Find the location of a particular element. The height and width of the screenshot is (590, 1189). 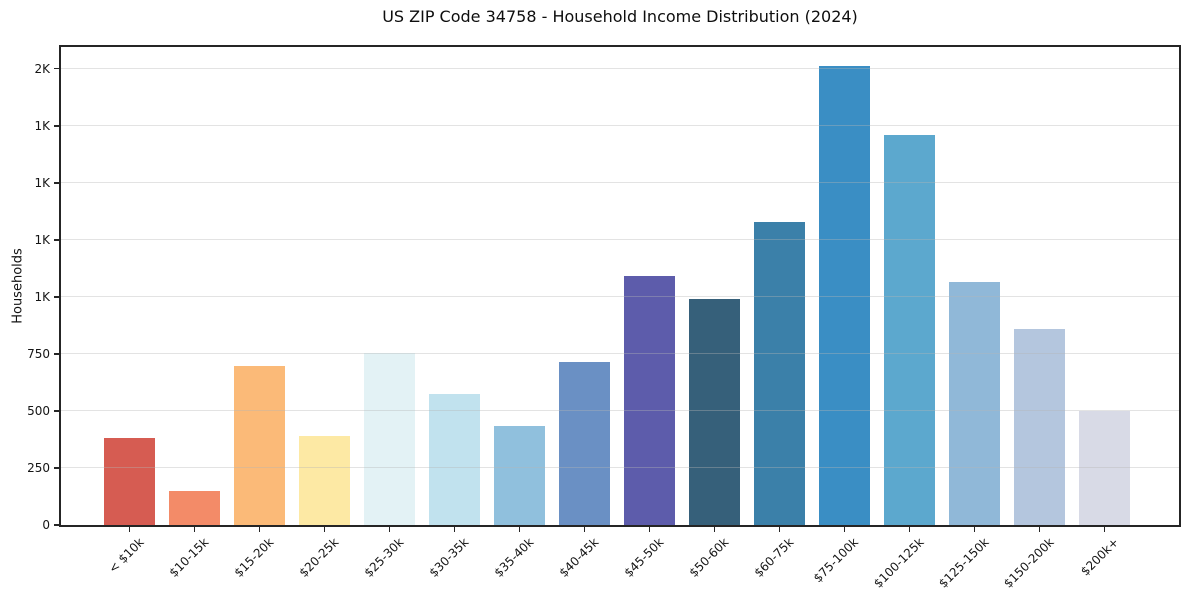

bar-$50-60k is located at coordinates (714, 412).